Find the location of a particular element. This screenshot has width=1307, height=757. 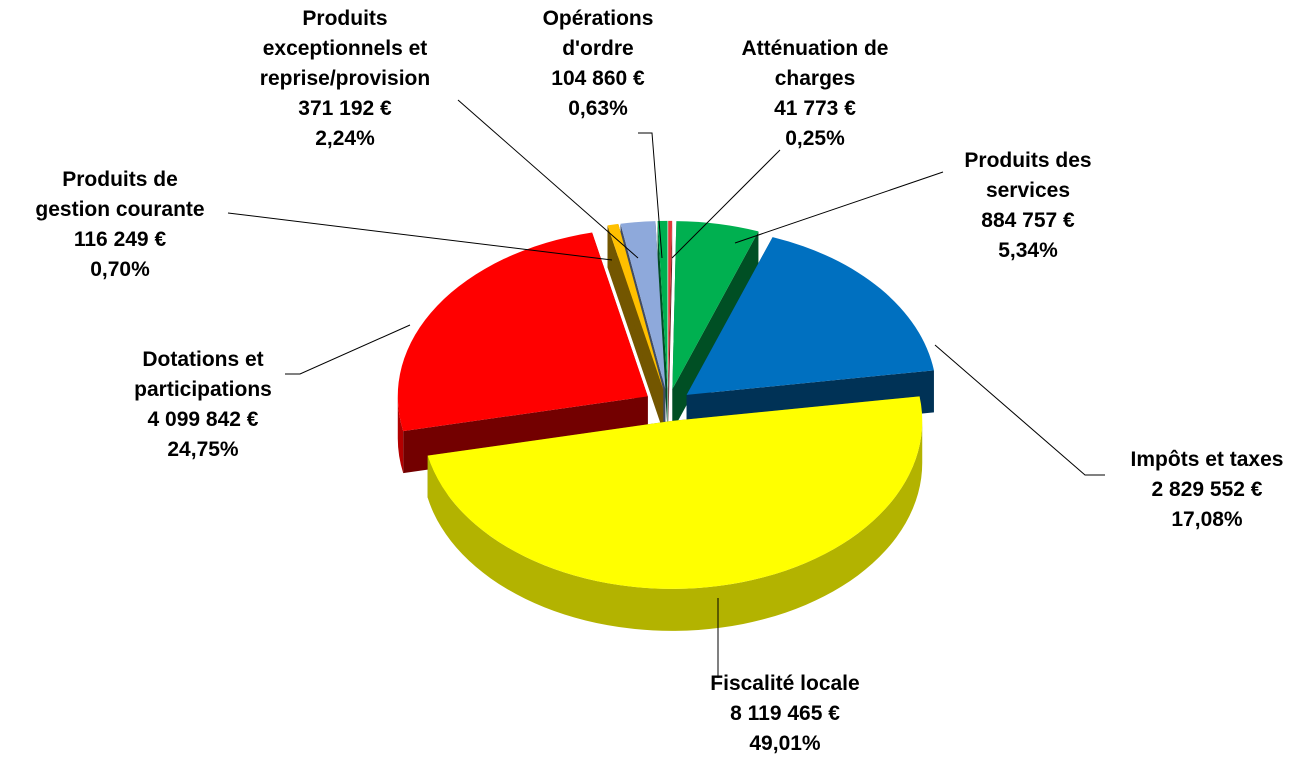

percent-label: 5,34% is located at coordinates (1028, 250).